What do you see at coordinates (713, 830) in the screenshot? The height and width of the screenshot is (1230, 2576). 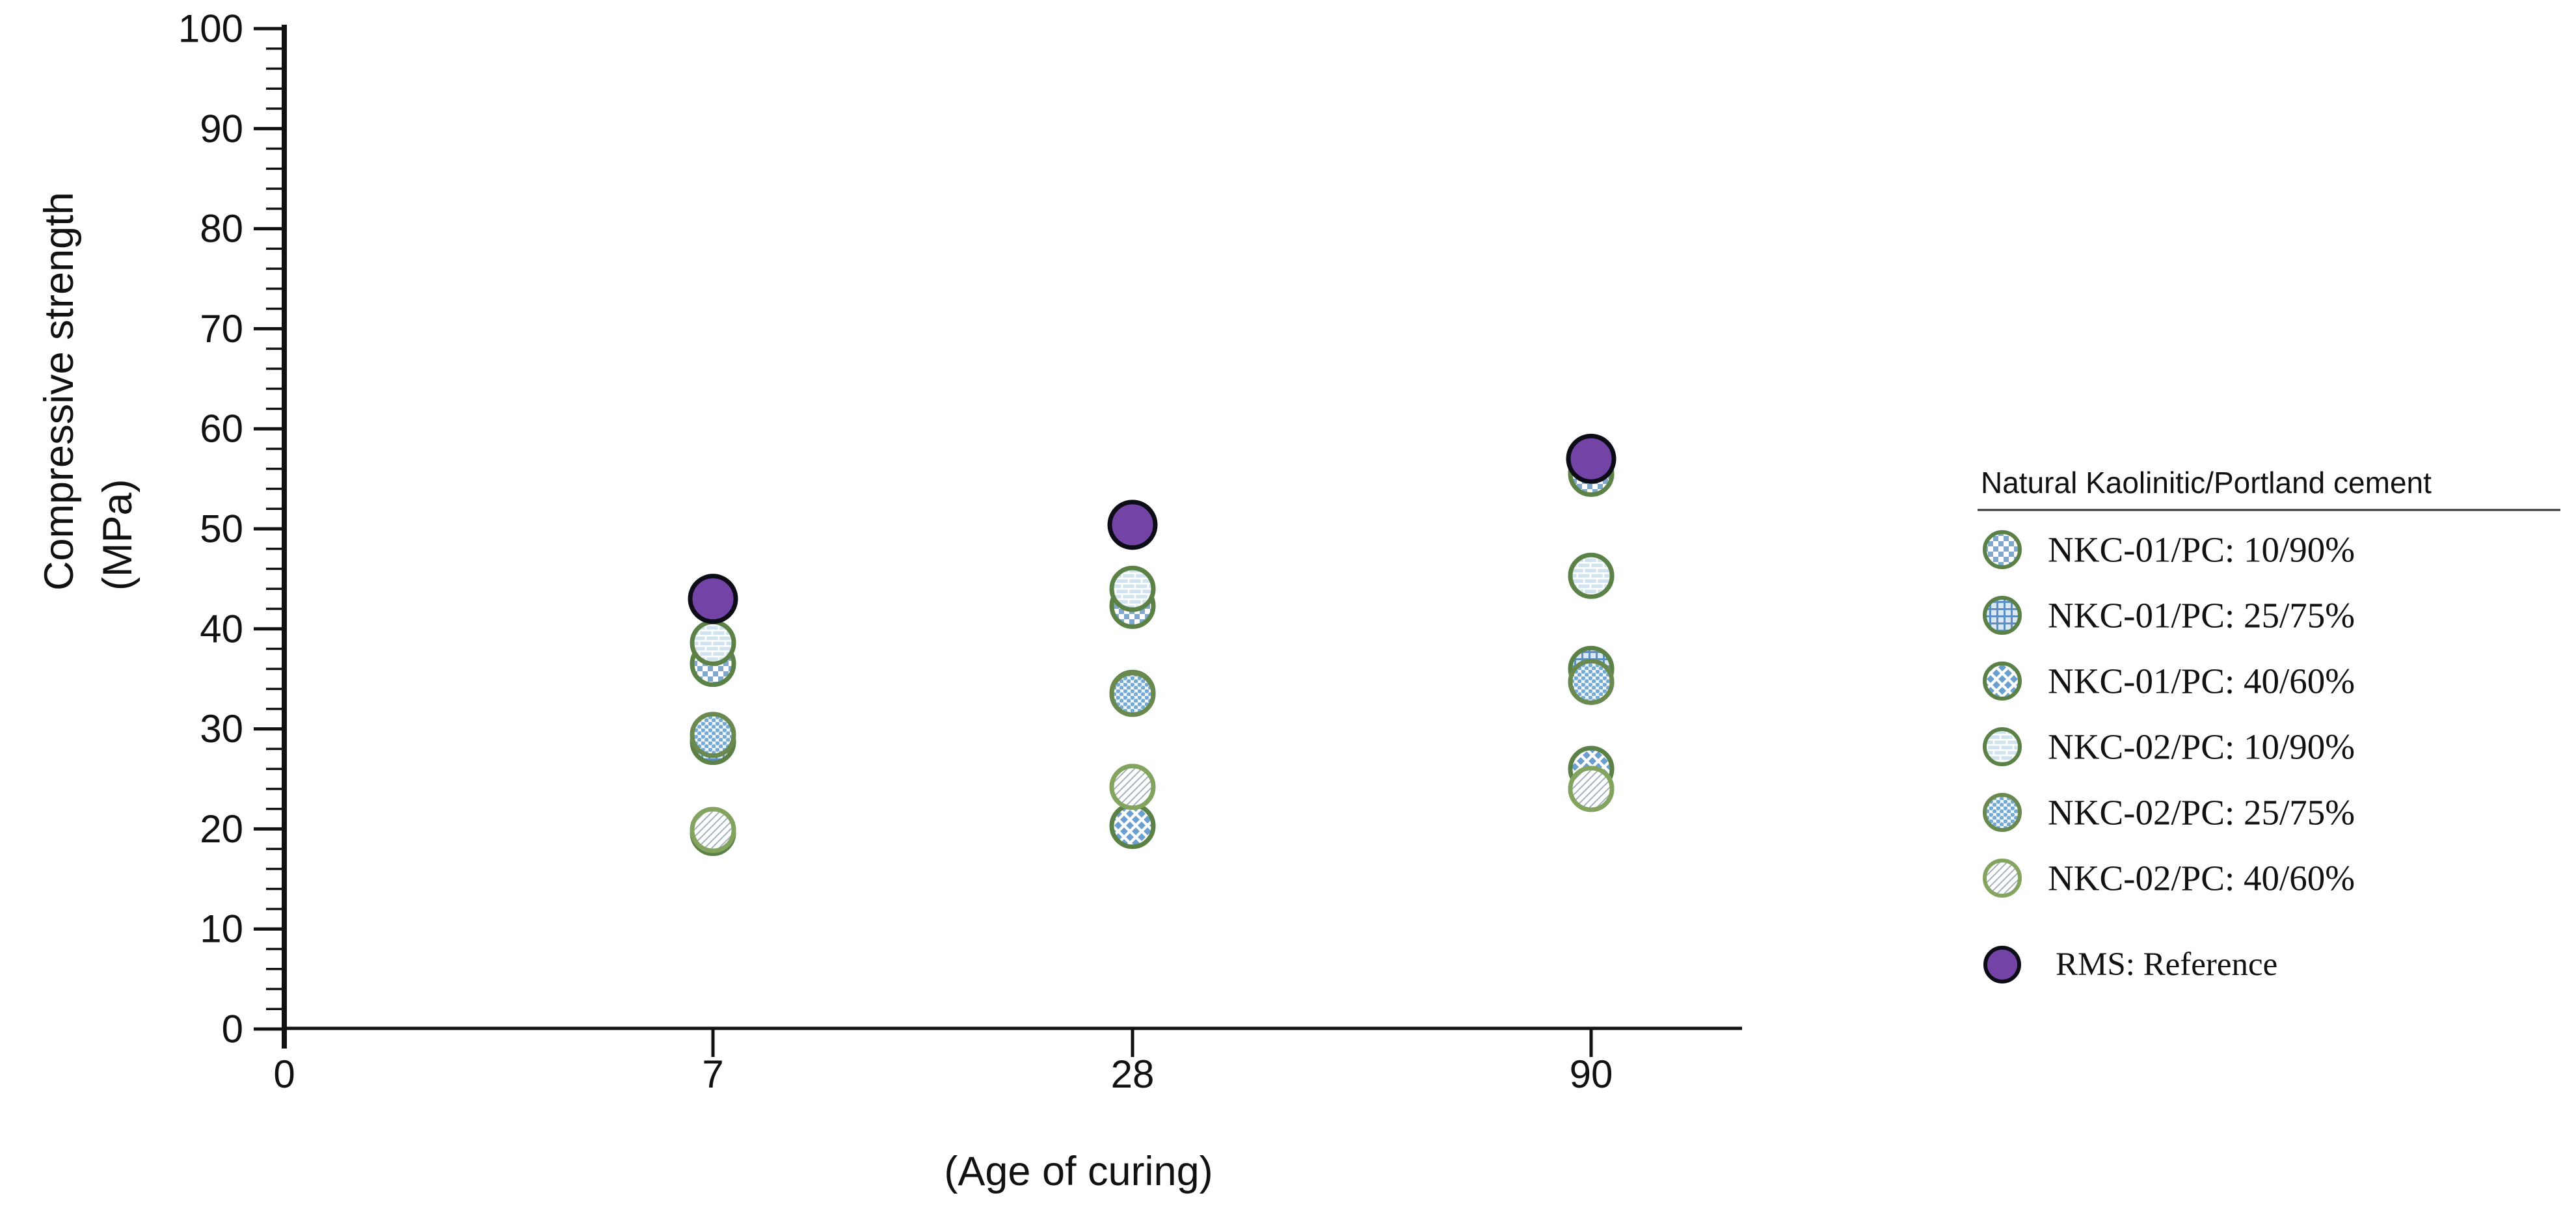 I see `data-point-diagonal-7d` at bounding box center [713, 830].